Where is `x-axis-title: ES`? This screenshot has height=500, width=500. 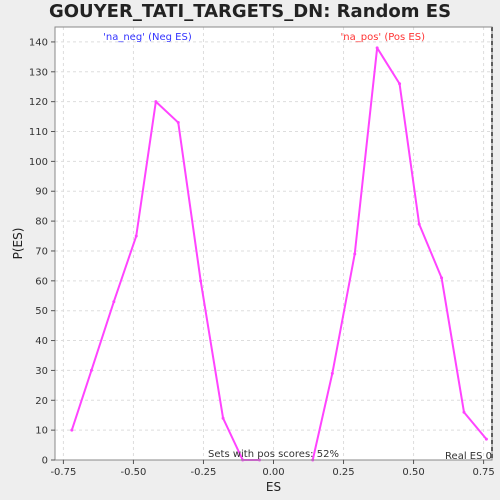
x-axis-title: ES is located at coordinates (273, 487).